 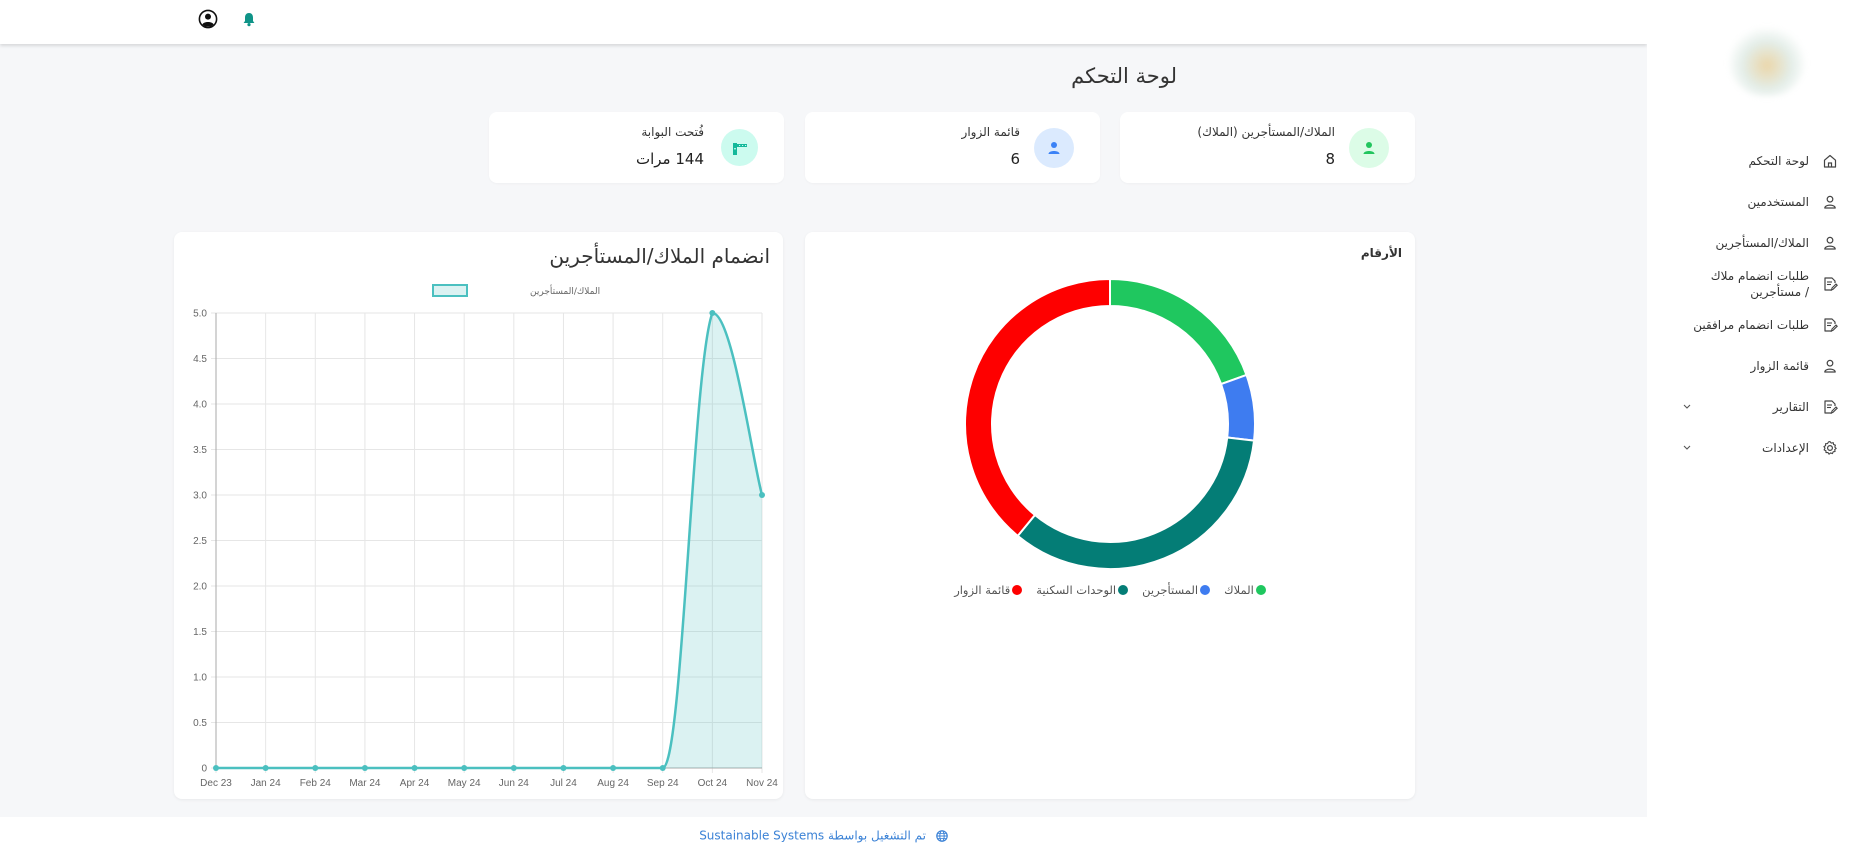 I want to click on sidebar-item-label: التقارير, so click(x=1790, y=406).